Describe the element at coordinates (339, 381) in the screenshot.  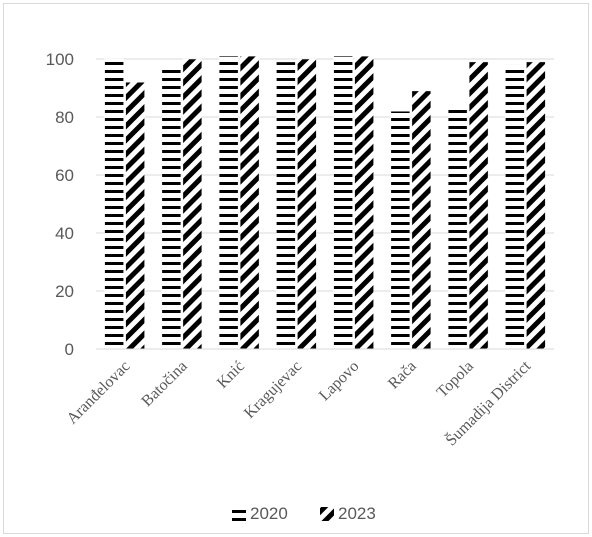
I see `x-tick-label: Lapovo` at that location.